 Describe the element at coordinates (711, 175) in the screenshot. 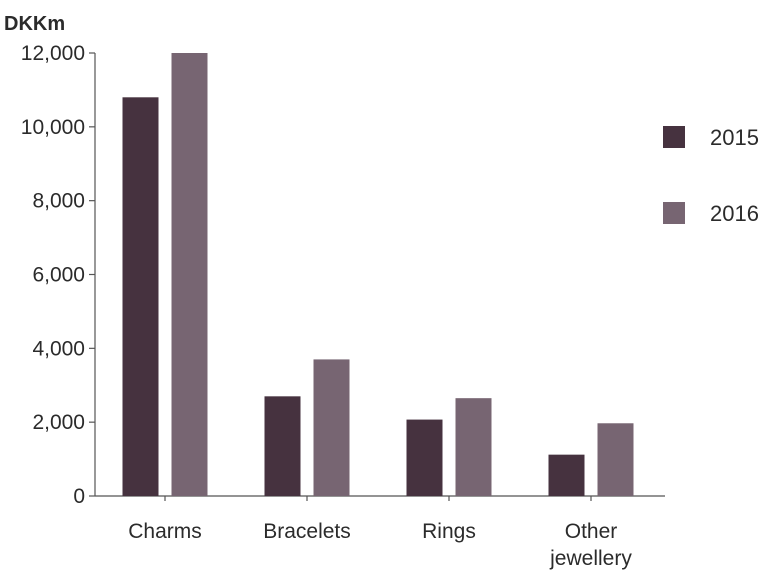

I see `legend: 2015 2016` at that location.